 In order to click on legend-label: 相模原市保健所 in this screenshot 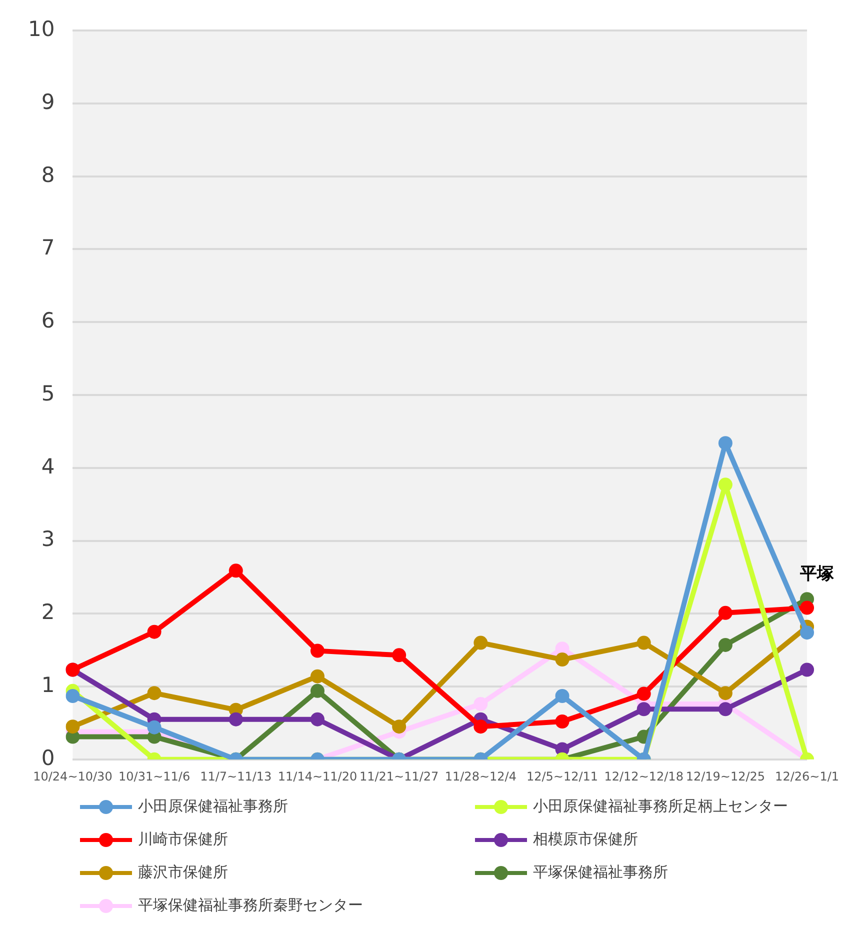, I will do `click(585, 839)`.